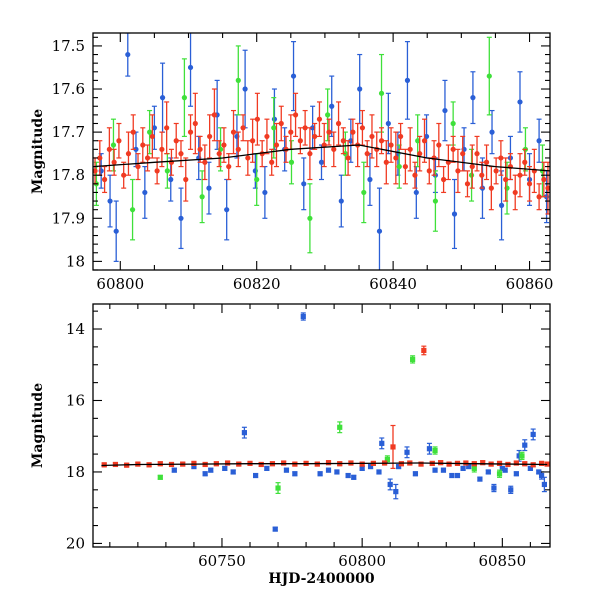 Image resolution: width=600 pixels, height=600 pixels. I want to click on y-tick-label: 17.5, so click(68, 46).